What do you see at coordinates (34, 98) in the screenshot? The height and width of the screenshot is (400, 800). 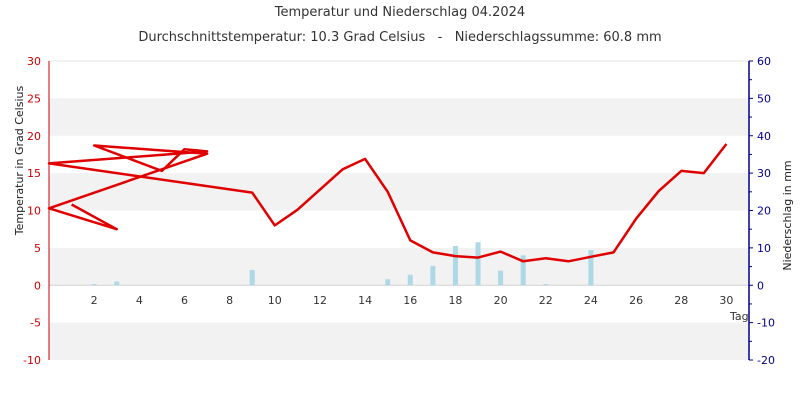 I see `y-left-tick-label: 25` at bounding box center [34, 98].